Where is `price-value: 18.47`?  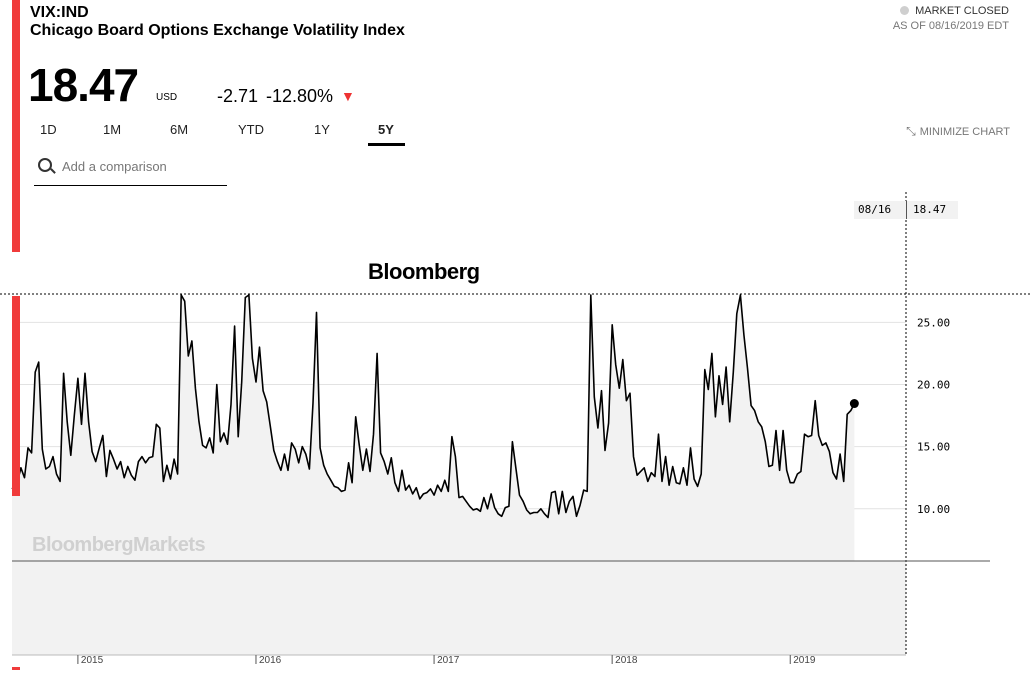
price-value: 18.47 is located at coordinates (83, 85).